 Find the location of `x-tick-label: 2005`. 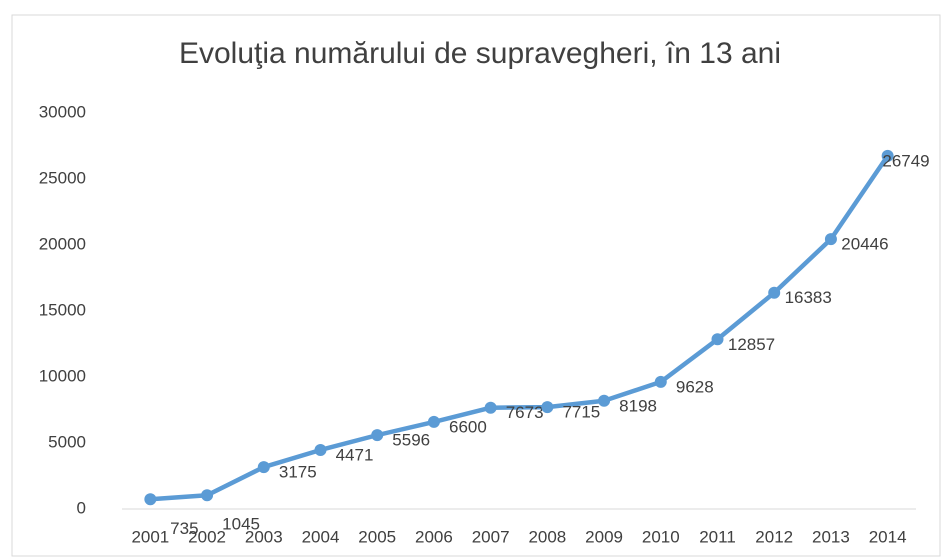

x-tick-label: 2005 is located at coordinates (377, 536).